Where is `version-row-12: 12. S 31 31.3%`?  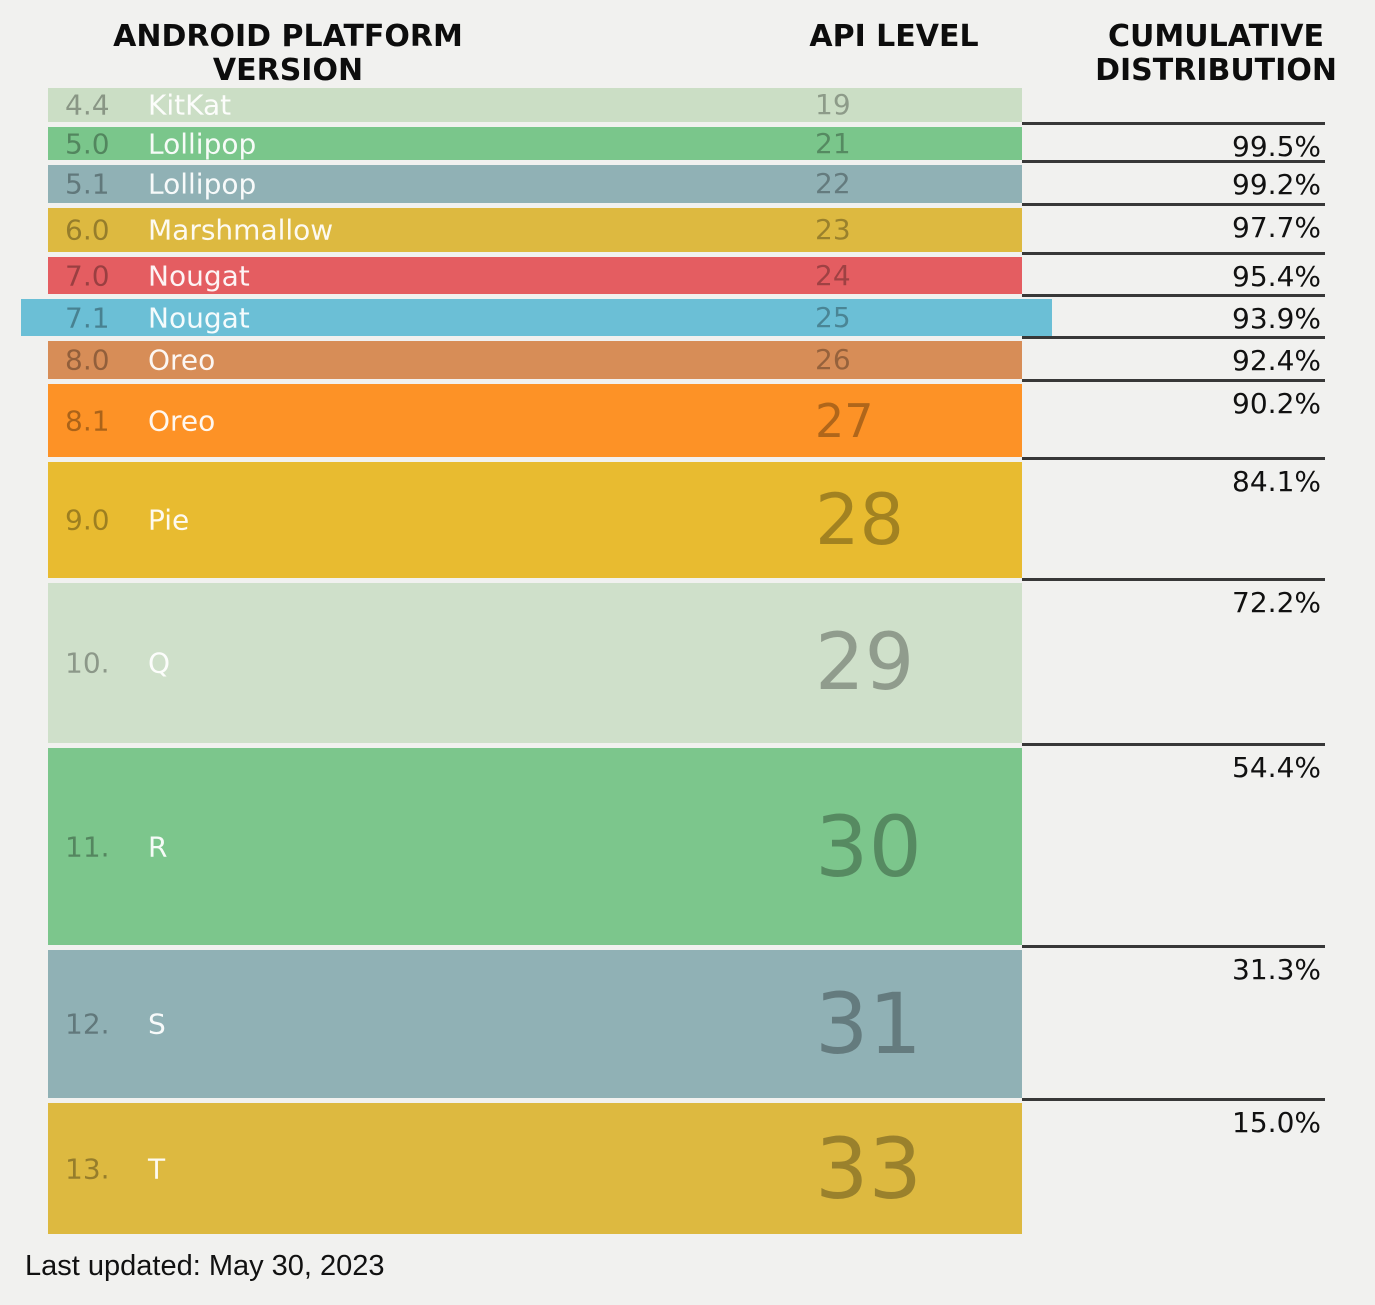
version-row-12: 12. S 31 31.3% is located at coordinates (687, 1021).